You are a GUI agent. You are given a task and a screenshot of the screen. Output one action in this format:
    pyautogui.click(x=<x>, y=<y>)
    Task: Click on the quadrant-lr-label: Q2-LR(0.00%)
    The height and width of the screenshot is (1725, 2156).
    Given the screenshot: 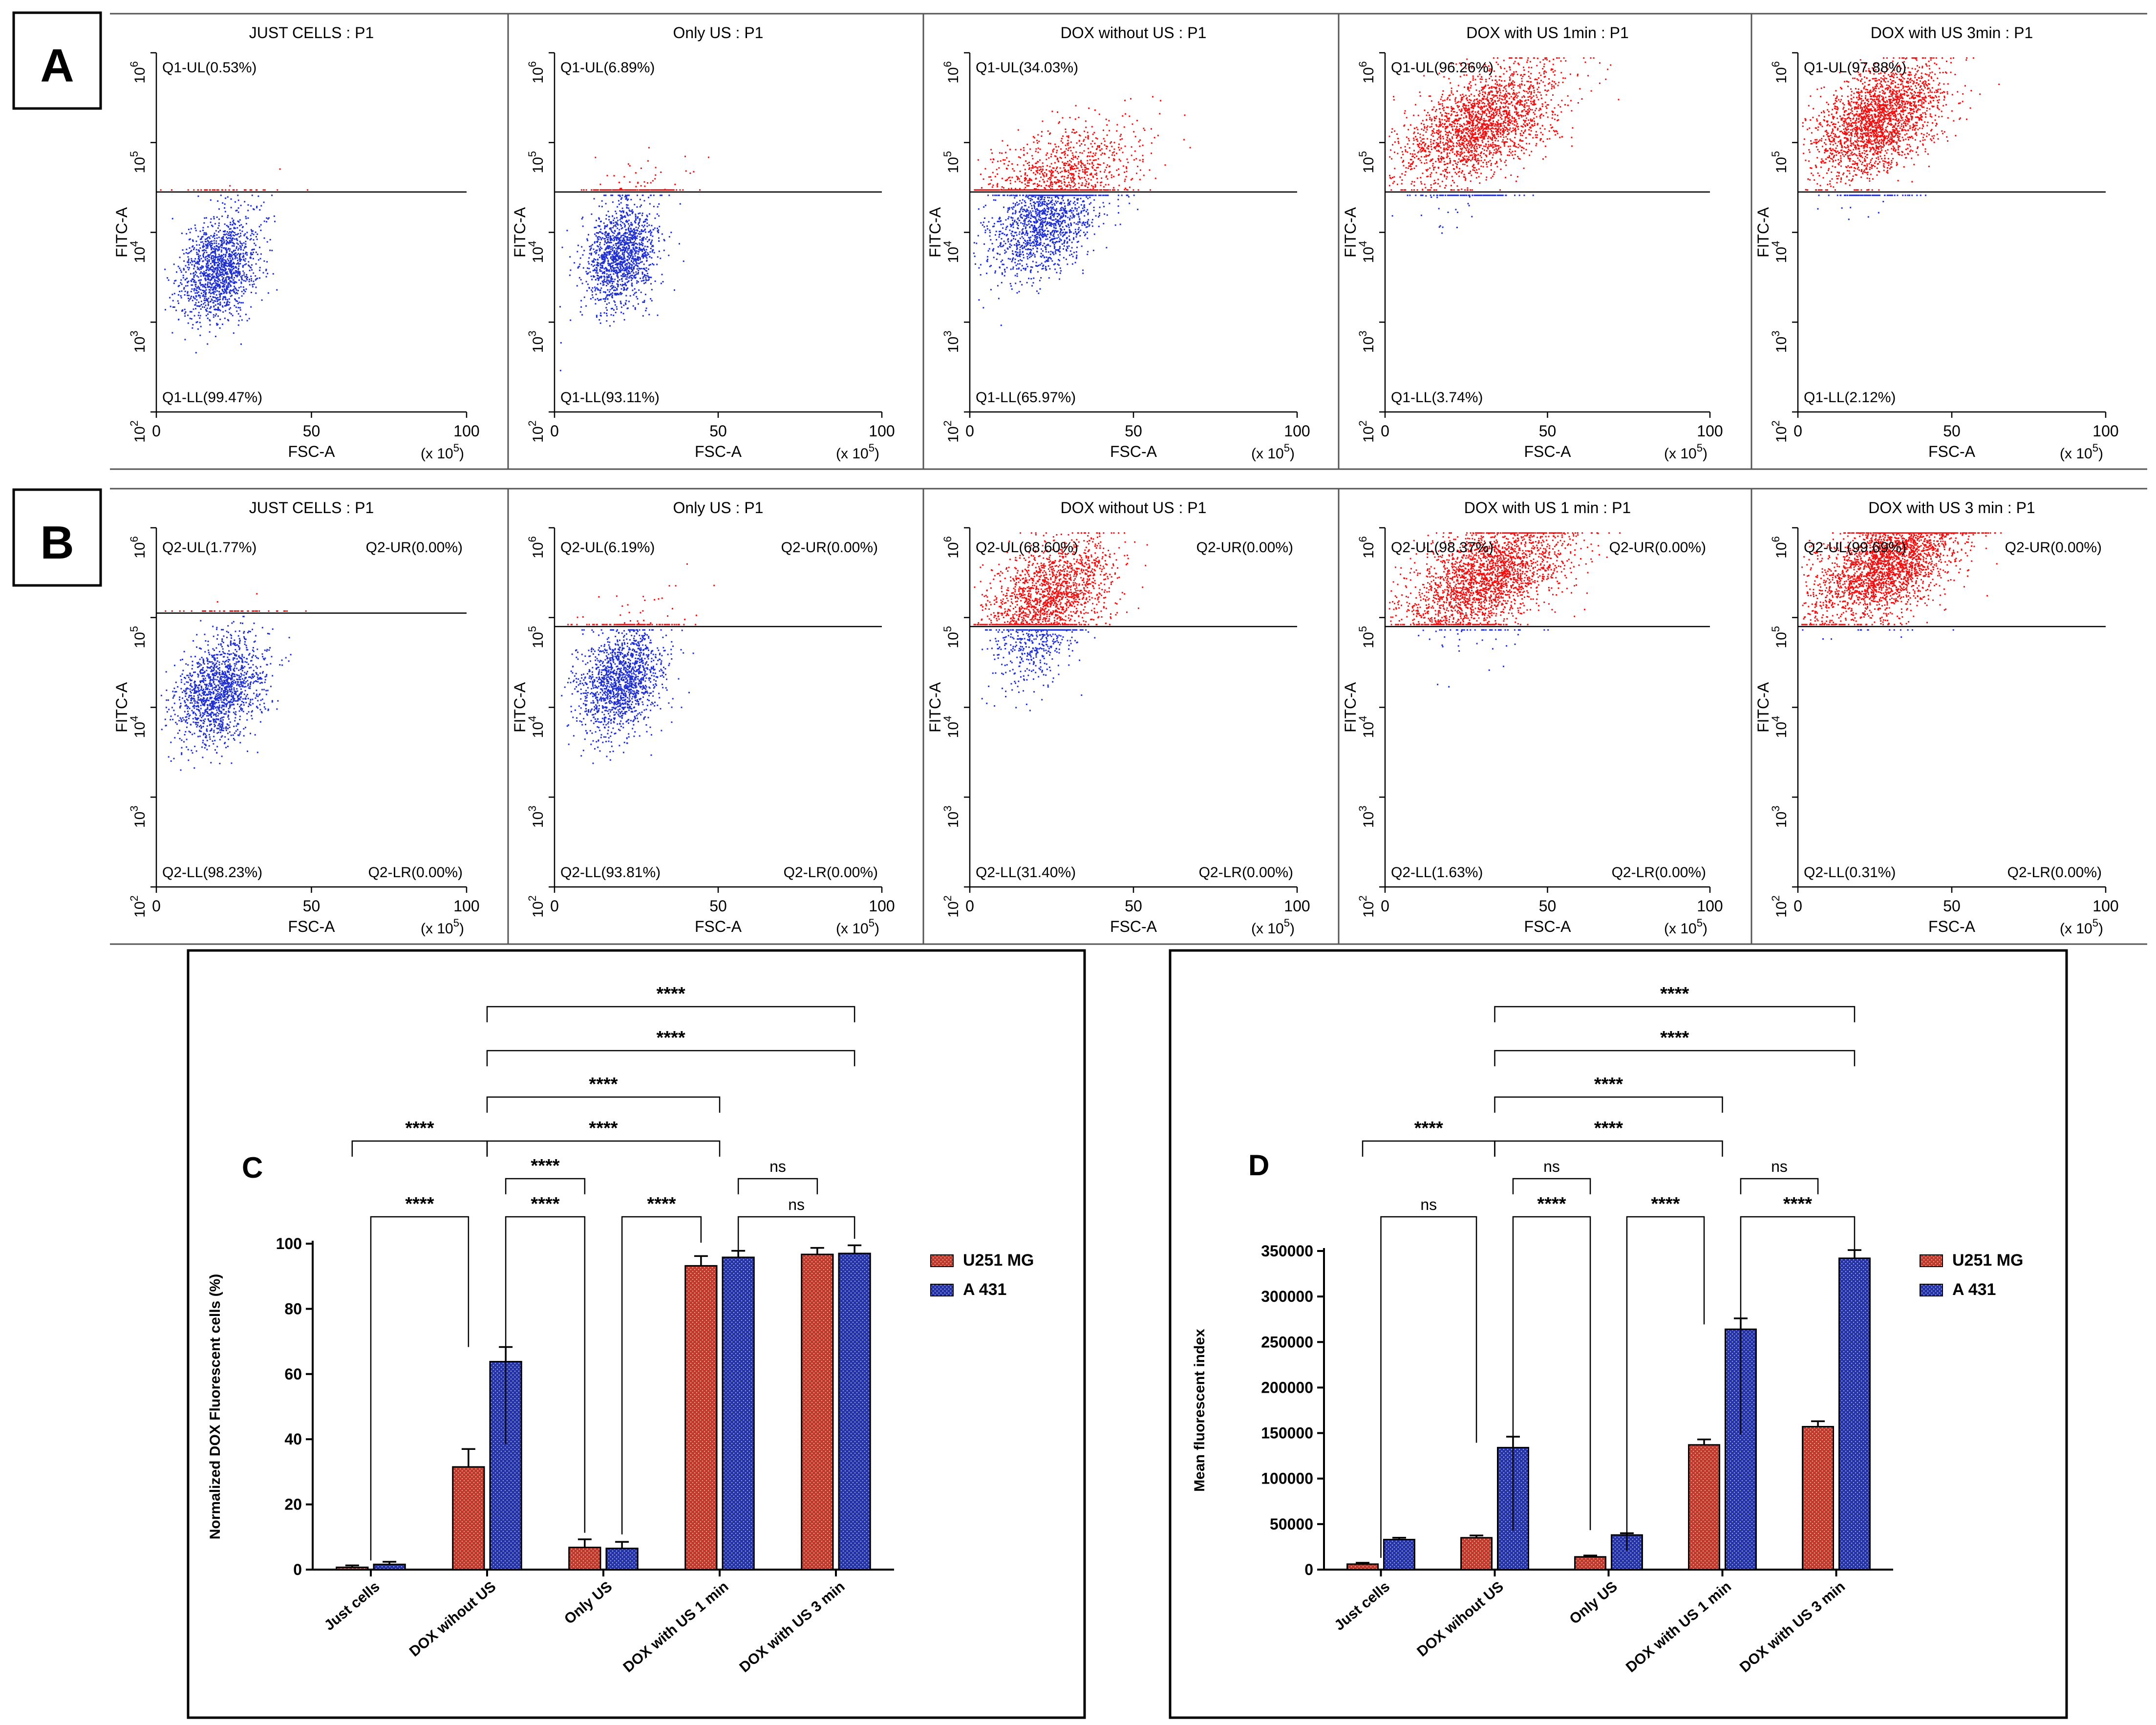 What is the action you would take?
    pyautogui.click(x=415, y=872)
    